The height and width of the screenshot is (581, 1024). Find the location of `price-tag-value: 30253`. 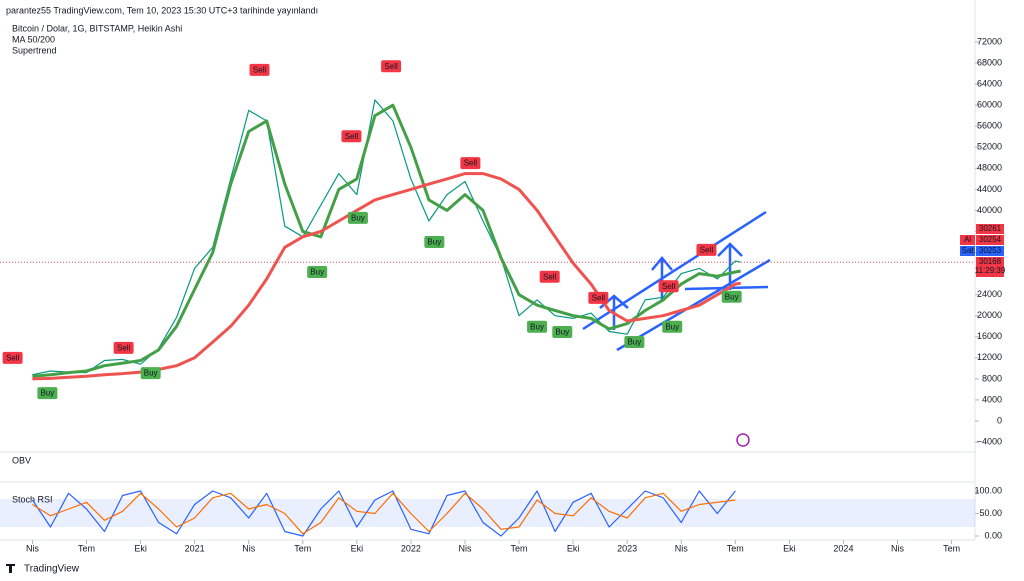

price-tag-value: 30253 is located at coordinates (990, 250).